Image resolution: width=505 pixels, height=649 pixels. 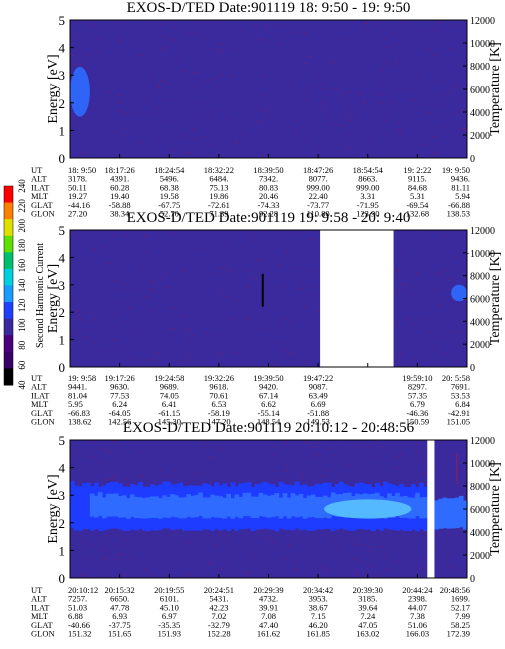 I want to click on table-cell: 9689., so click(x=169, y=387).